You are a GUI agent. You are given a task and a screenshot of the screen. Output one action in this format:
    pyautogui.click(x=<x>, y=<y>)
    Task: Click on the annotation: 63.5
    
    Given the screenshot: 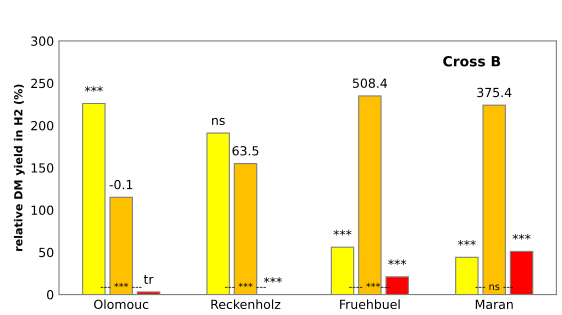 What is the action you would take?
    pyautogui.click(x=245, y=151)
    